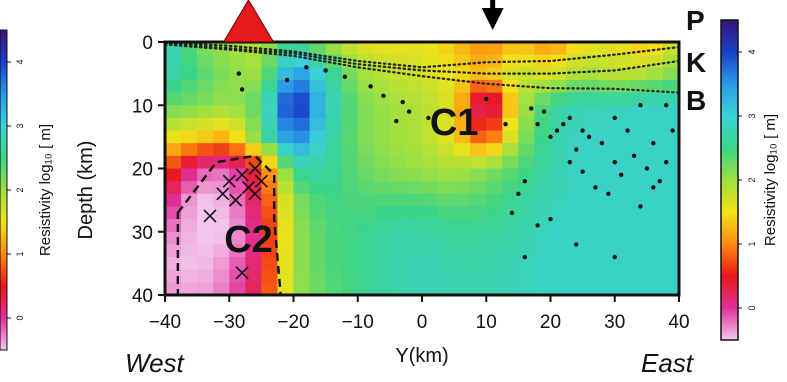 This screenshot has width=787, height=382. What do you see at coordinates (229, 224) in the screenshot?
I see `c2-outline` at bounding box center [229, 224].